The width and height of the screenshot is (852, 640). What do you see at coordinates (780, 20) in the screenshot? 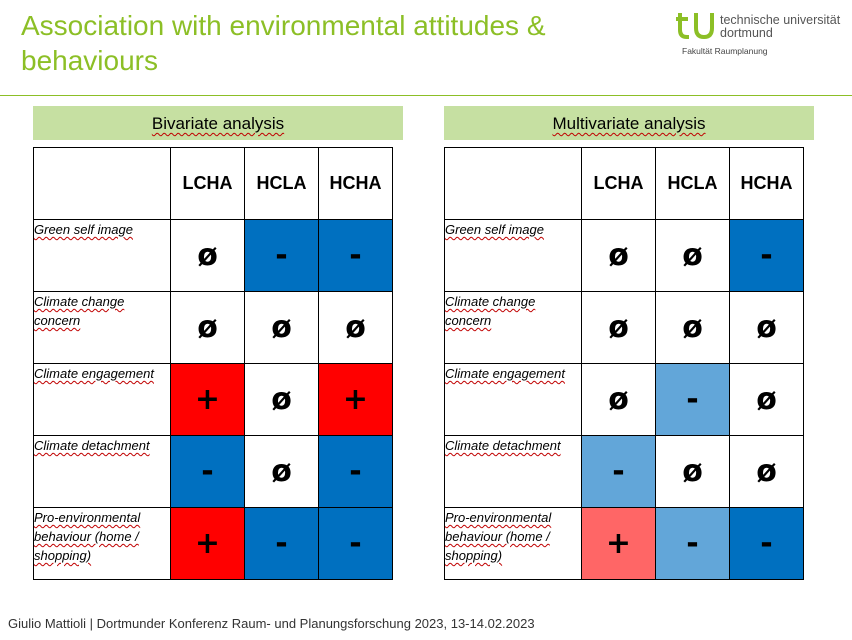
I see `logo-line1: technische universität` at bounding box center [780, 20].